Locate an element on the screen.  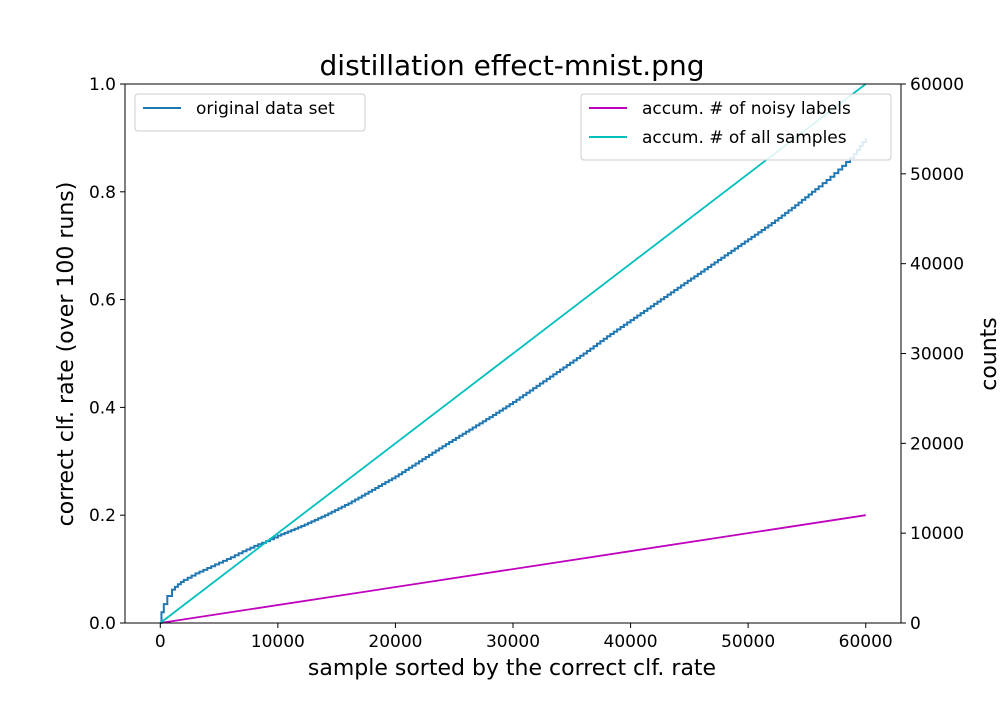
right-legend-label: accum. # of all samples is located at coordinates (744, 138).